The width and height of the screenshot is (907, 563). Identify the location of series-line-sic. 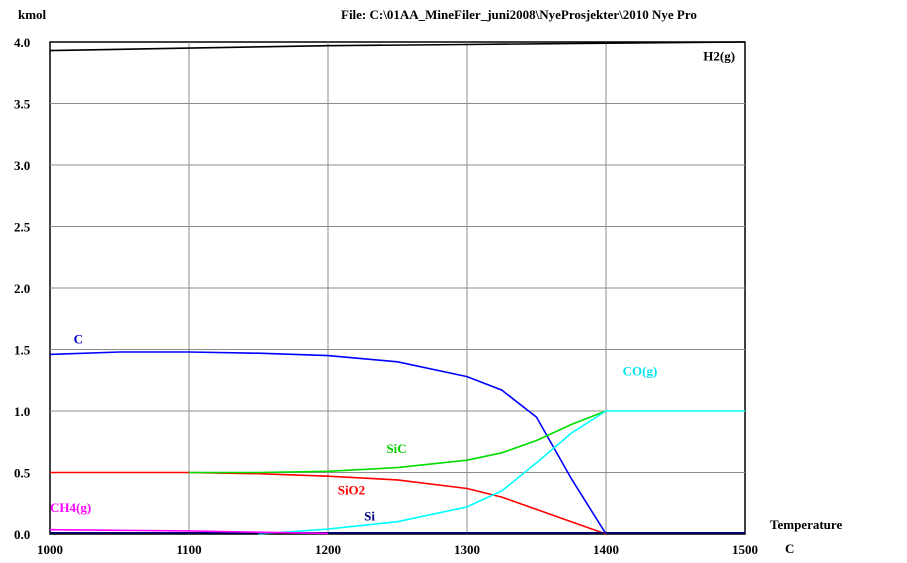
(398, 442).